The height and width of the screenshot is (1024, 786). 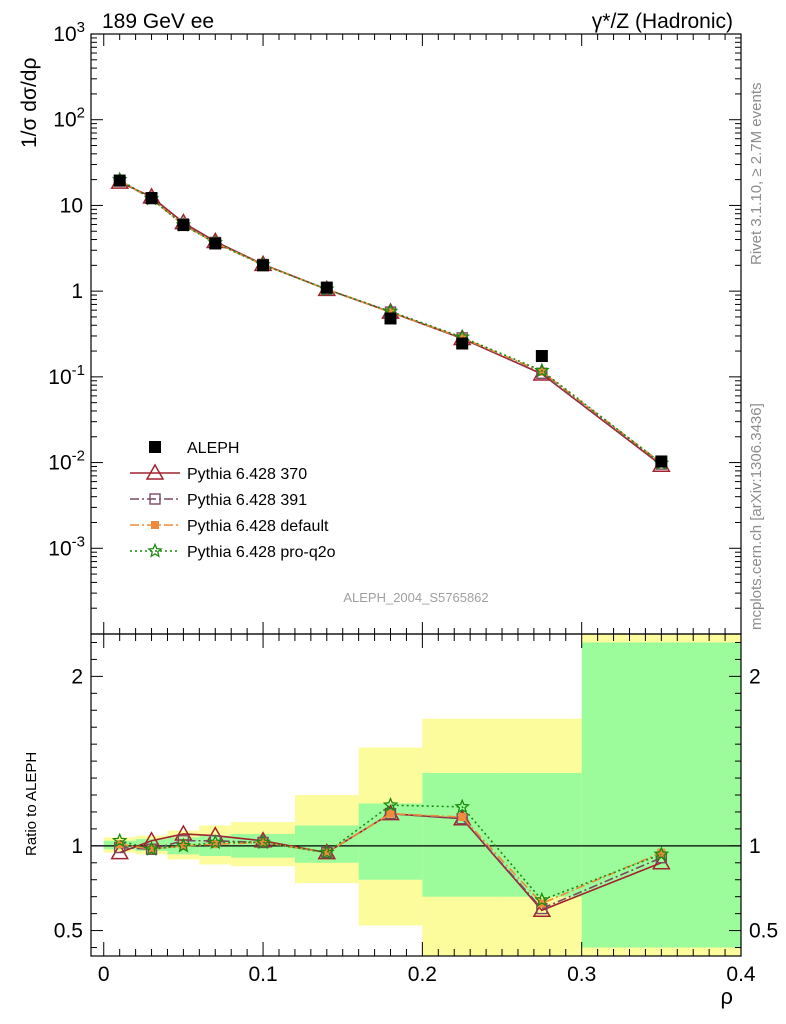 What do you see at coordinates (662, 21) in the screenshot?
I see `header-right: γ*/Z (Hadronic)` at bounding box center [662, 21].